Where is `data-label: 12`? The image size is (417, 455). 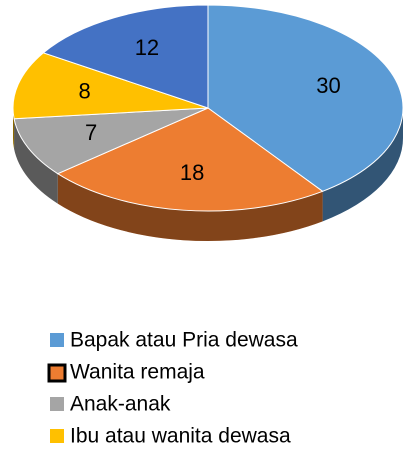
data-label: 12 is located at coordinates (147, 47).